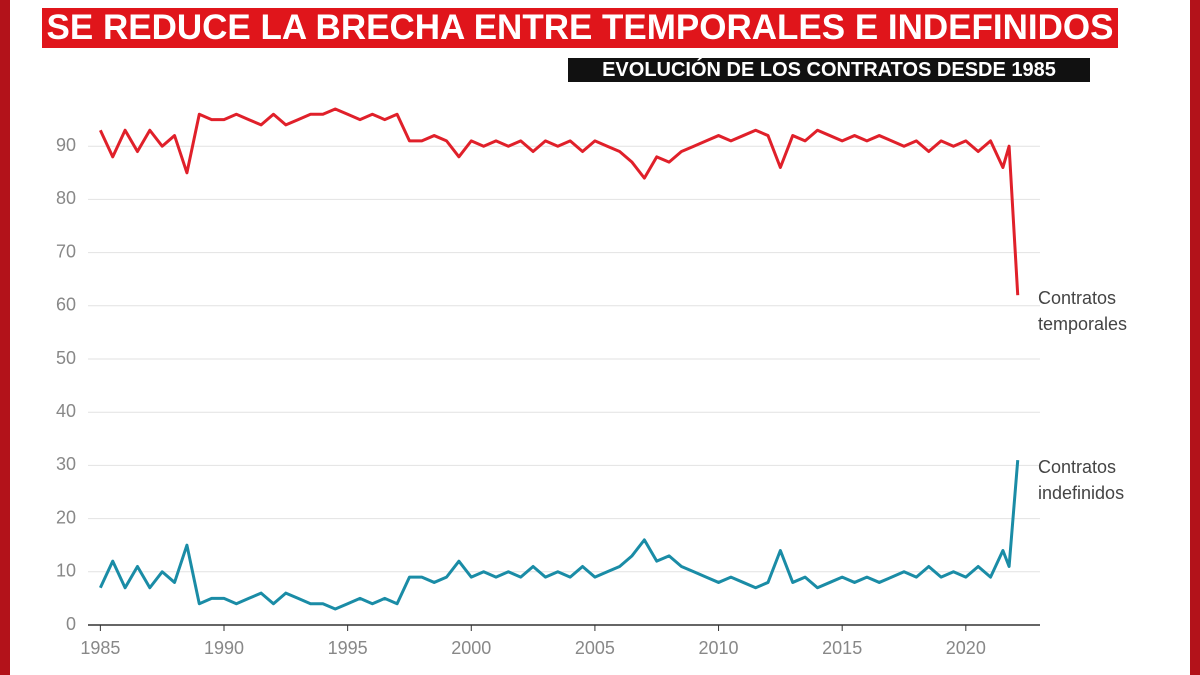 This screenshot has width=1200, height=675. I want to click on series-label: Contratos indefinidos, so click(1081, 480).